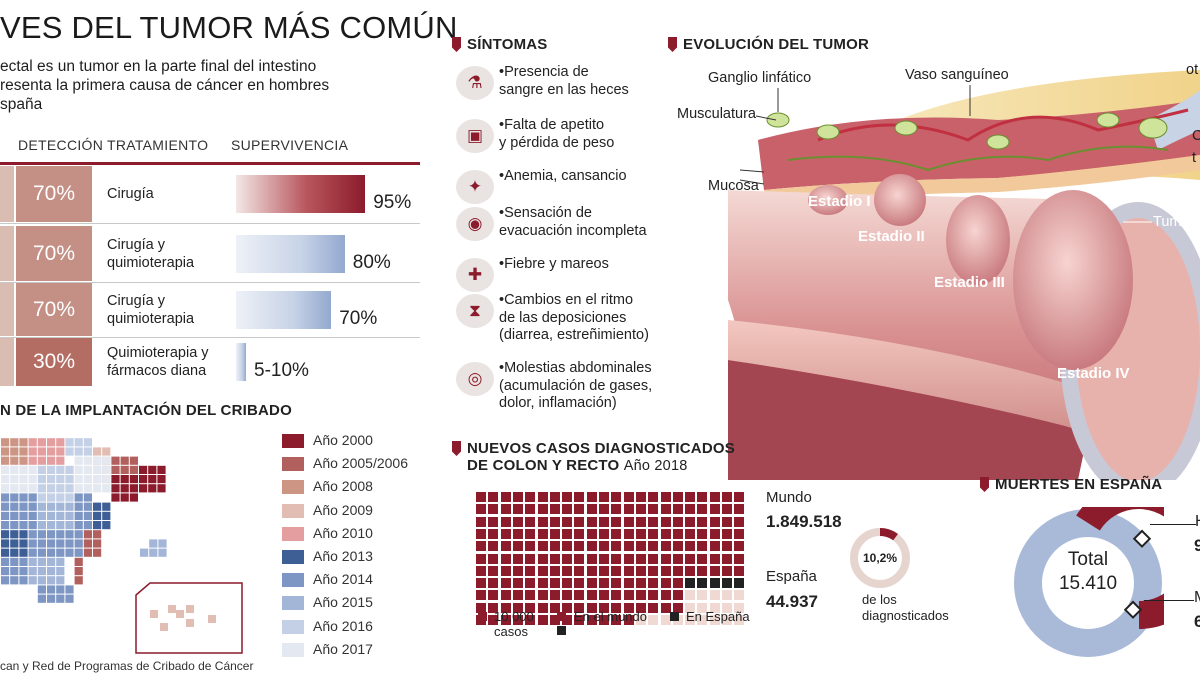  I want to click on label-stage-3: Estadio III, so click(969, 282).